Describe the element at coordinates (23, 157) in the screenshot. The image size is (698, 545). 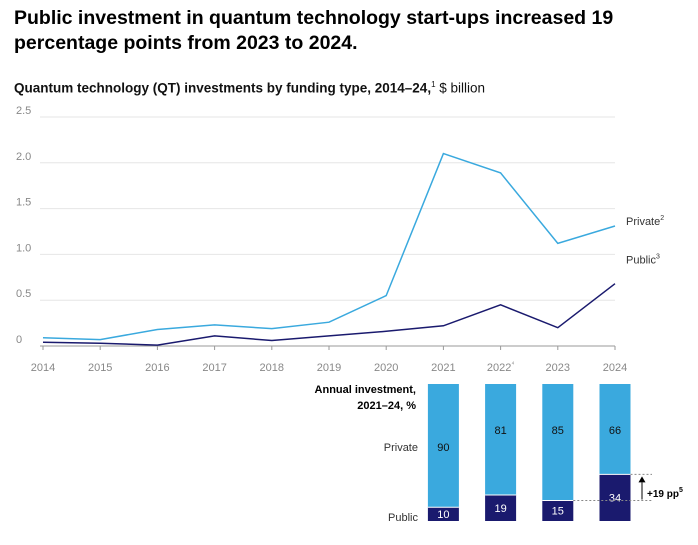
I see `y-tick-label: 2.0` at that location.